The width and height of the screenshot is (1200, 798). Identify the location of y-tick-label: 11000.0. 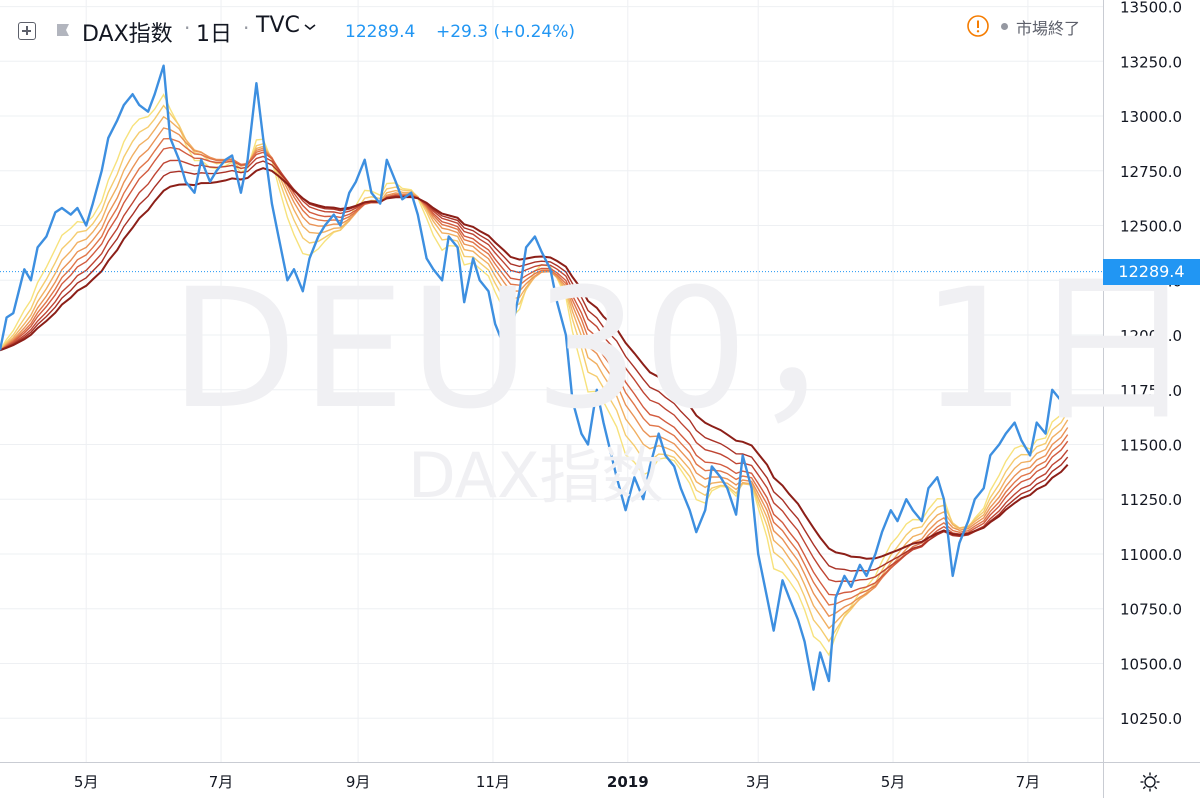
(1151, 555).